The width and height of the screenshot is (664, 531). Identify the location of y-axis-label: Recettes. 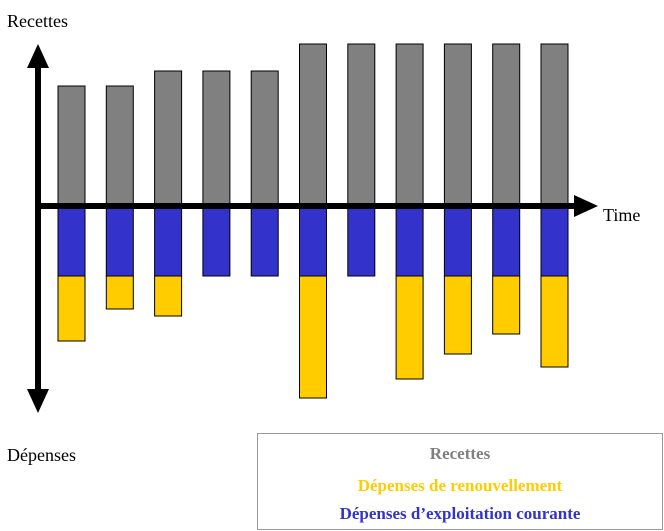
(37, 21).